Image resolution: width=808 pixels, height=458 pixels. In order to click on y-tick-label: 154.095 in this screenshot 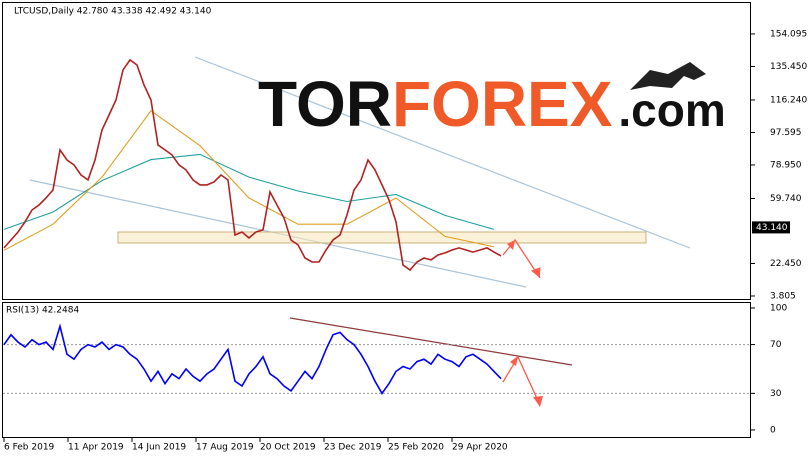, I will do `click(788, 34)`.